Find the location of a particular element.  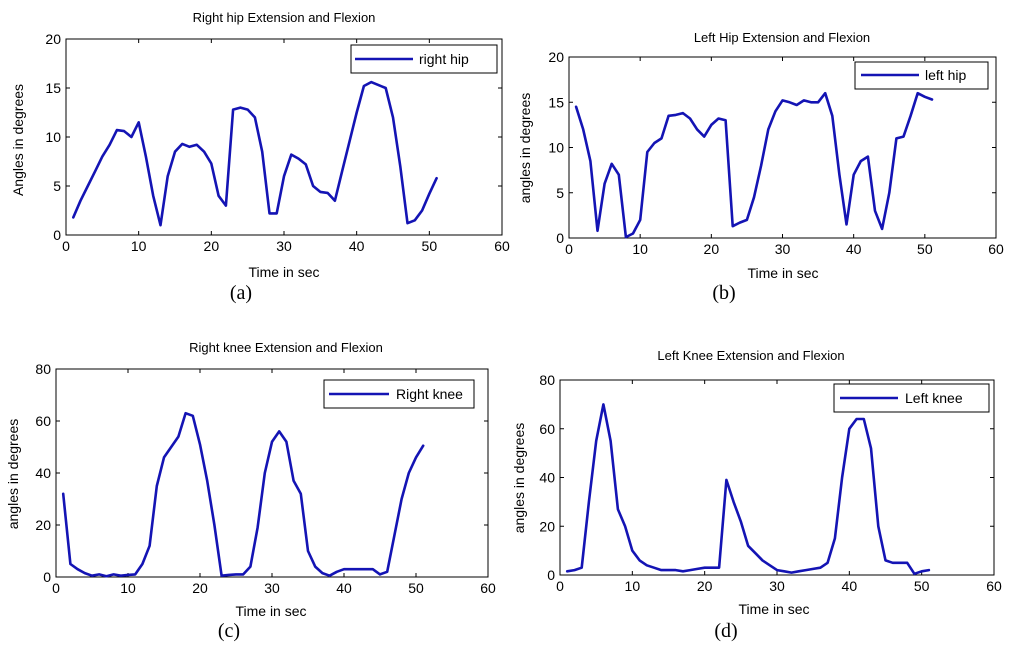

chart-title: Left Hip Extension and Flexion is located at coordinates (782, 37).